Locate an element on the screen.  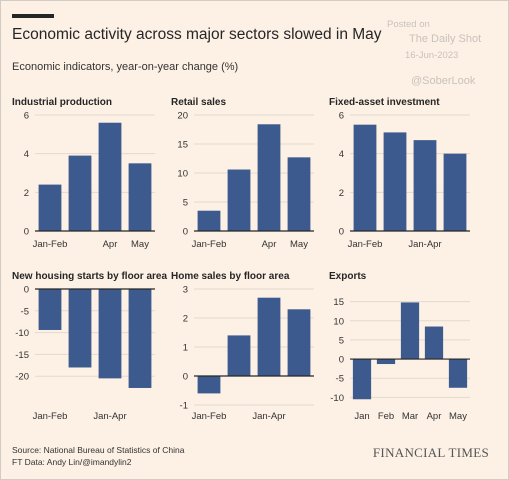
y-tick-label: 3 is located at coordinates (185, 290).